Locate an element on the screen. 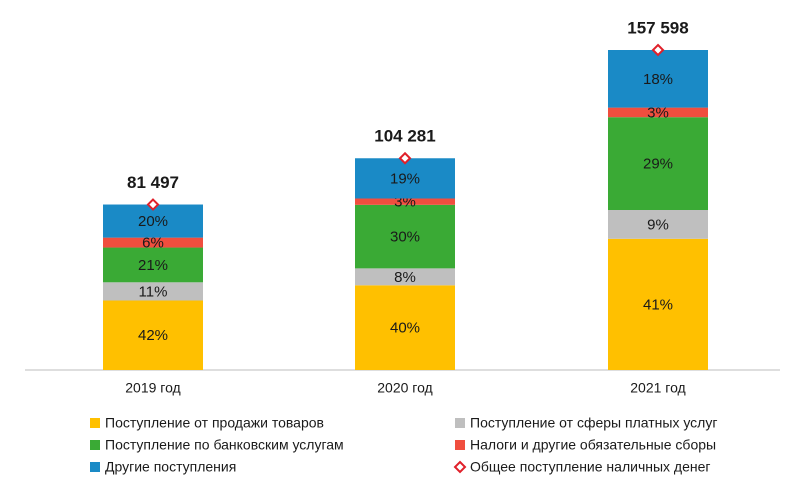 The width and height of the screenshot is (800, 489). legend-label: Другие поступления is located at coordinates (170, 467).